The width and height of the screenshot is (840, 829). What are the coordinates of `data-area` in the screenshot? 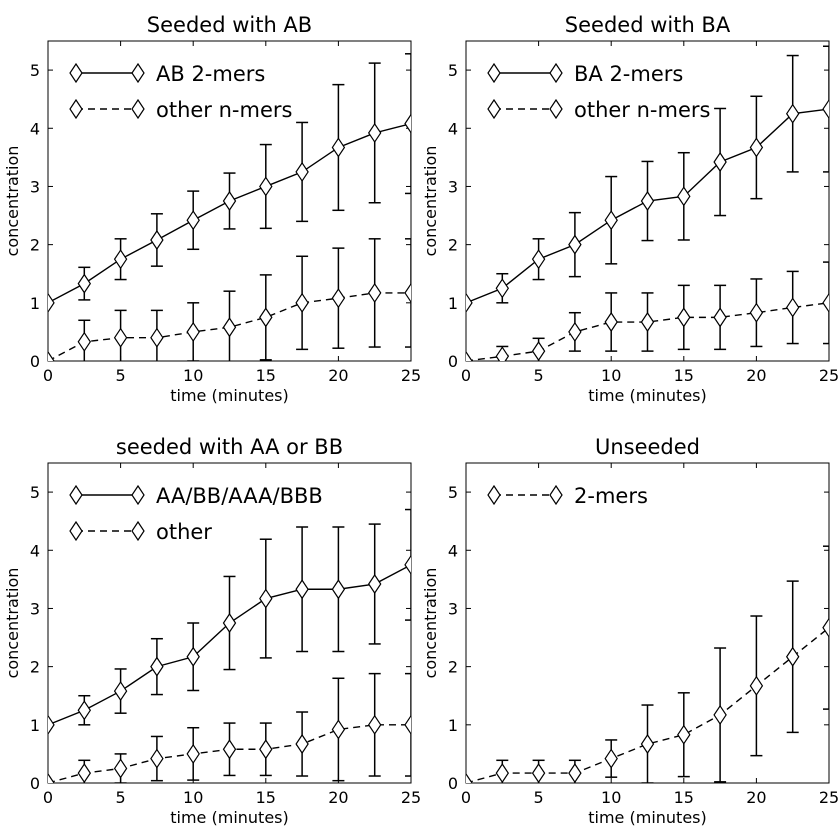 It's located at (229, 645).